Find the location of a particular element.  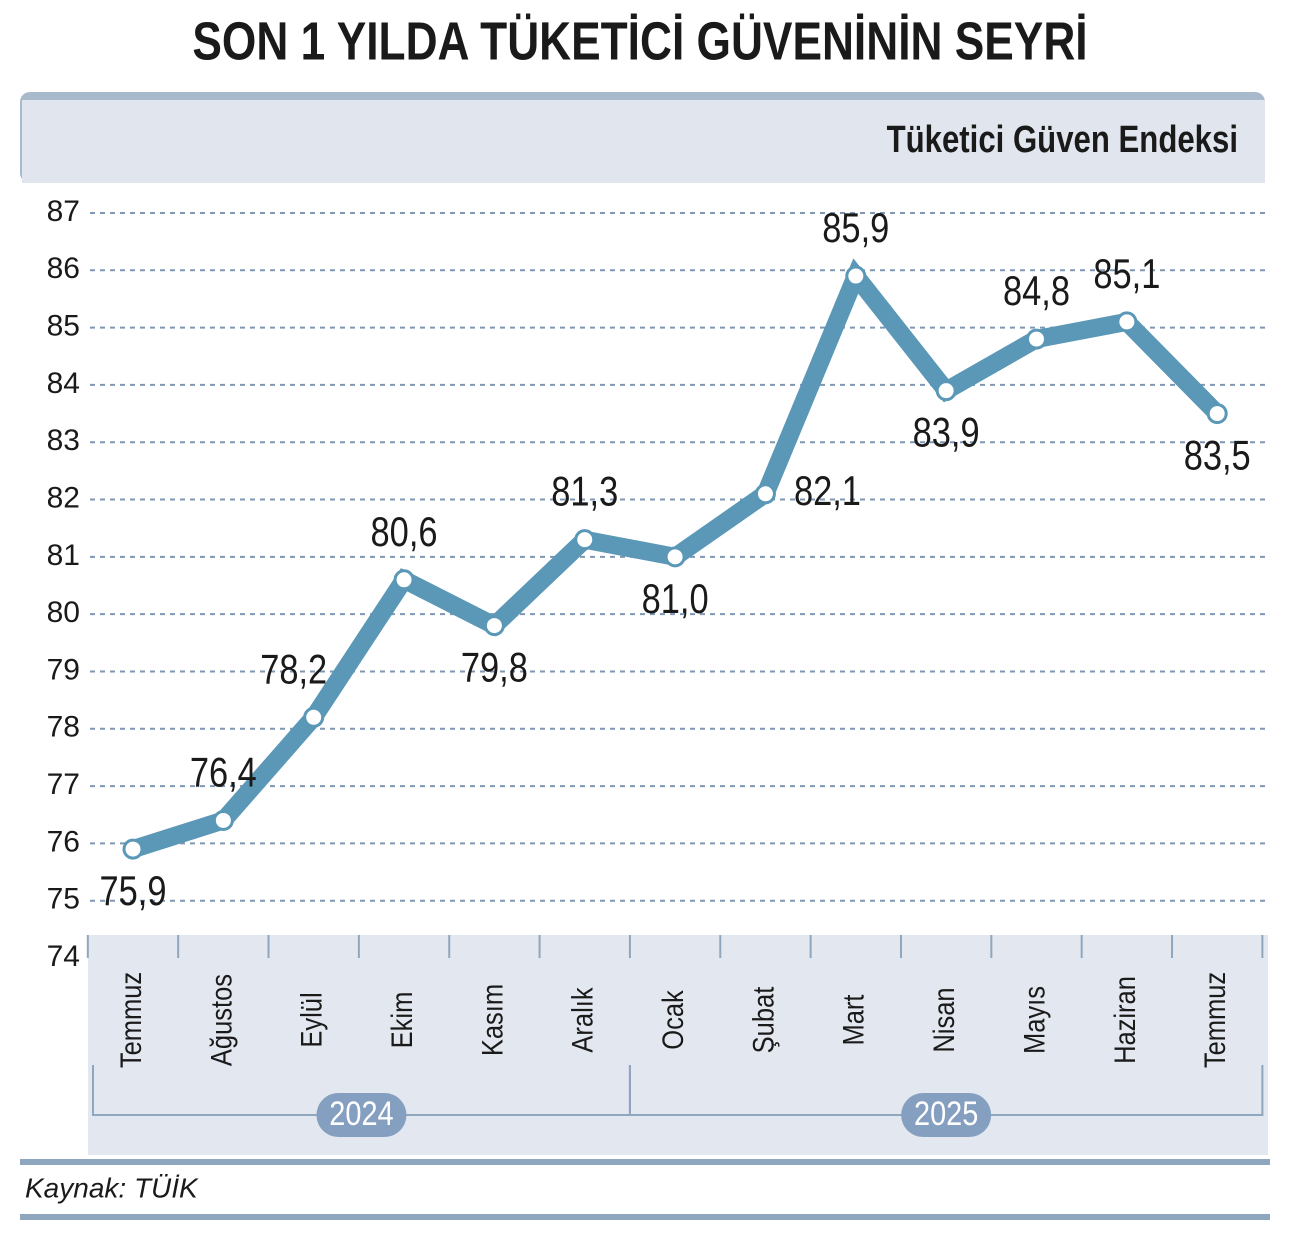

value-label: 80,6 is located at coordinates (404, 532).